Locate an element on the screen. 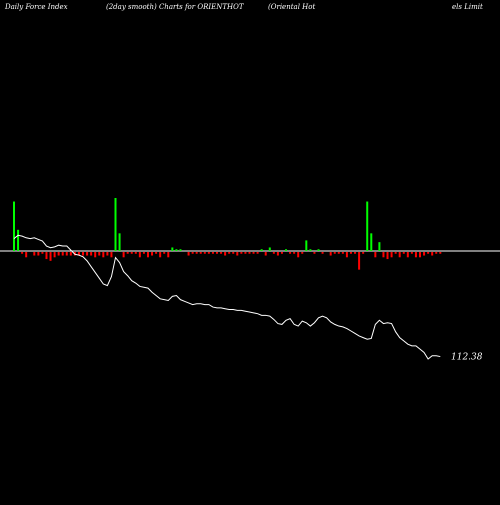  header-company-b: els Limit is located at coordinates (467, 7).